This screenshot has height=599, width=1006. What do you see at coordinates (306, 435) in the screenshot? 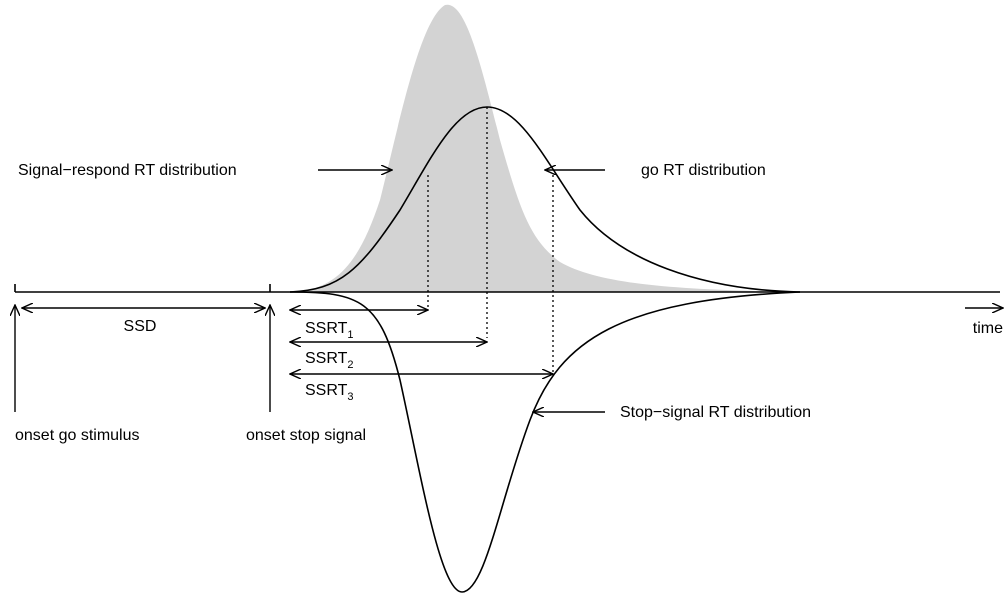
I see `onset-stop-label: onset stop signal` at bounding box center [306, 435].